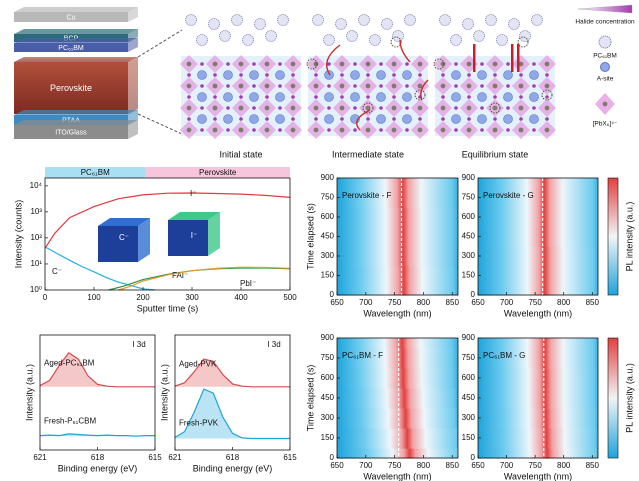 Image resolution: width=639 pixels, height=481 pixels. Describe the element at coordinates (97, 435) in the screenshot. I see `series-line` at that location.